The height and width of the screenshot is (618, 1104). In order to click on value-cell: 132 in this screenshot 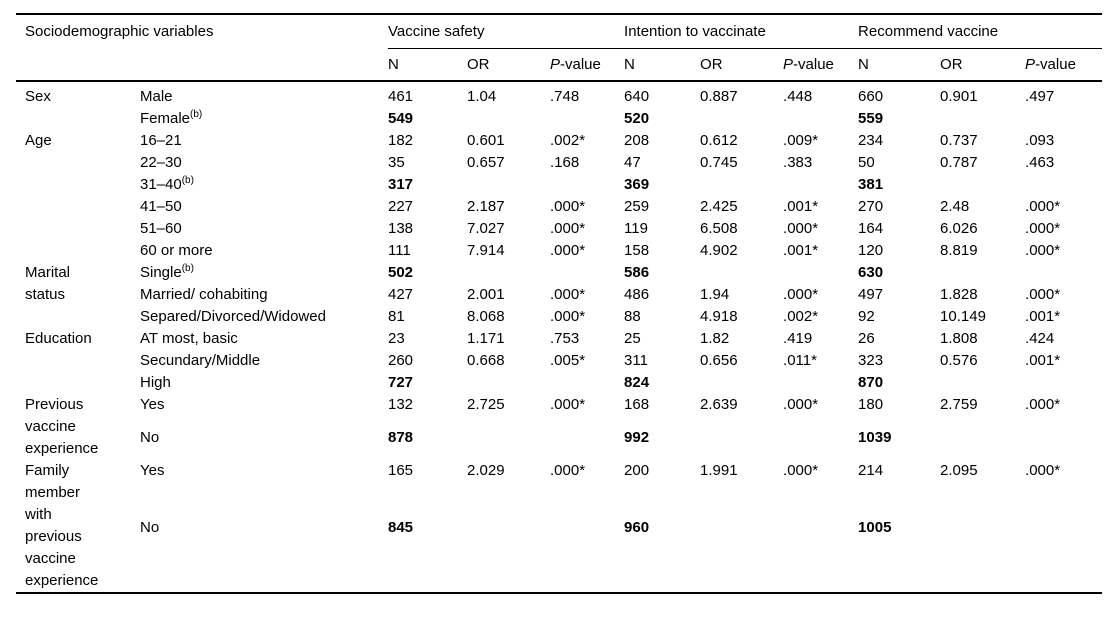, I will do `click(401, 404)`.